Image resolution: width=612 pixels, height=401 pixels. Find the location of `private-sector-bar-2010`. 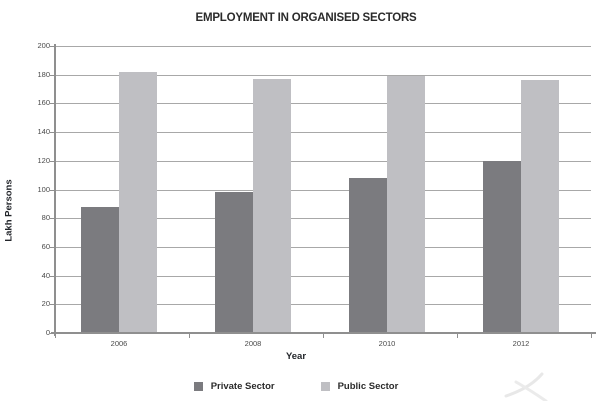

private-sector-bar-2010 is located at coordinates (368, 255).